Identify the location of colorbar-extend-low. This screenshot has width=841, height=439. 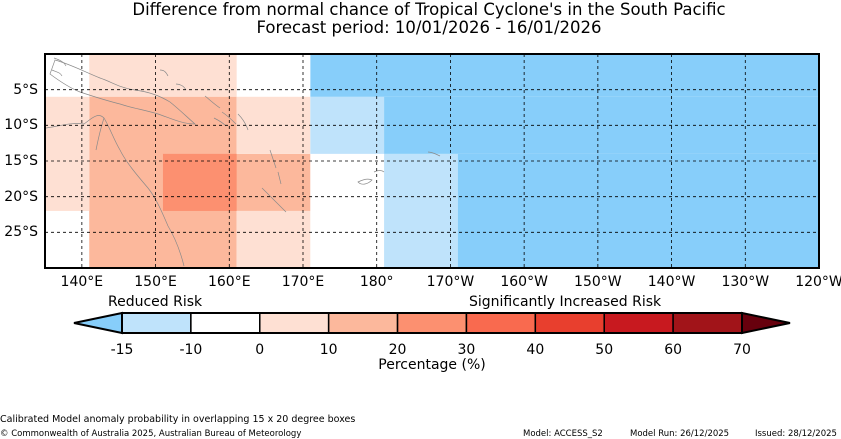
(98, 323).